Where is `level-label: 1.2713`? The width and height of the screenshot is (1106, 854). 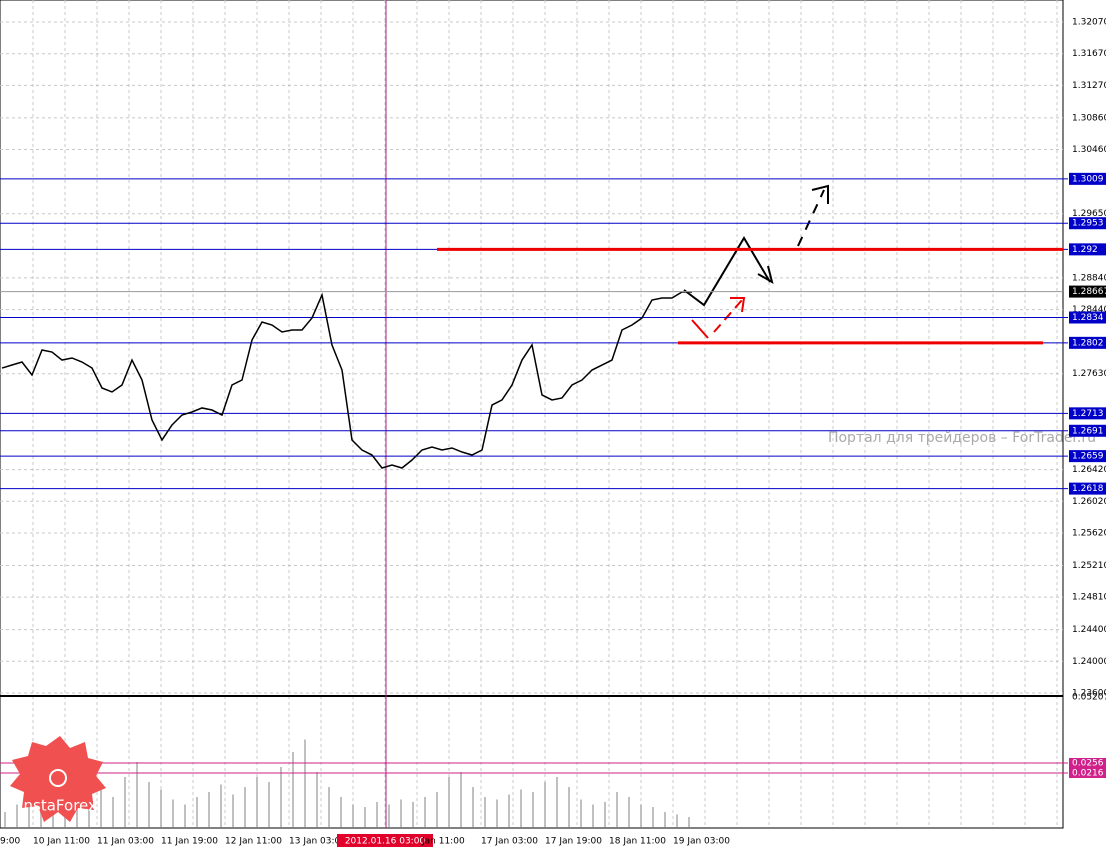 level-label: 1.2713 is located at coordinates (1088, 414).